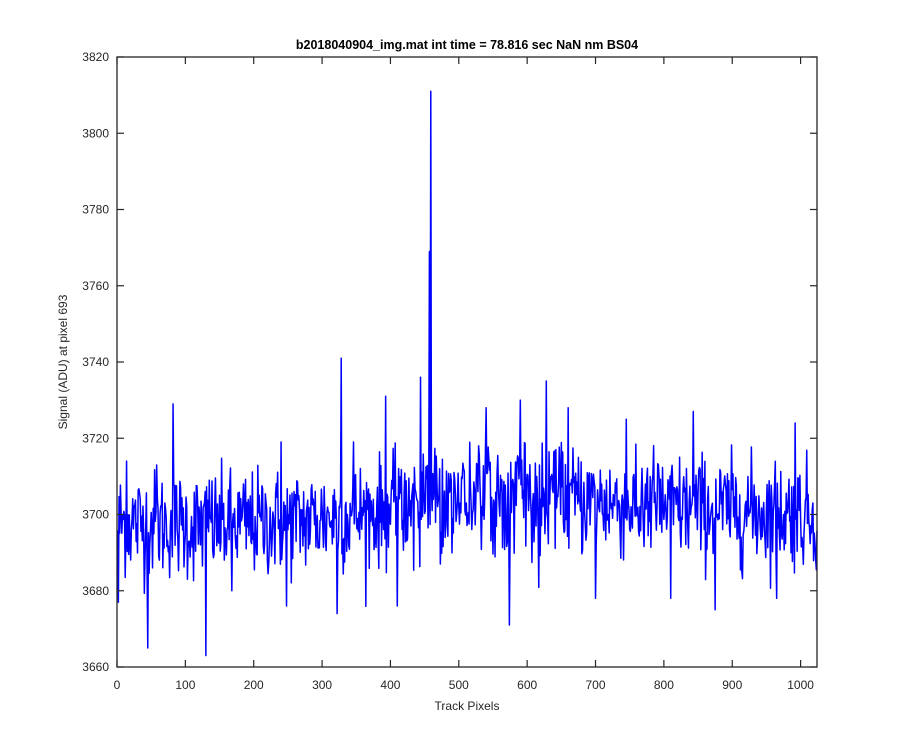  I want to click on x-tick-label: 400, so click(390, 685).